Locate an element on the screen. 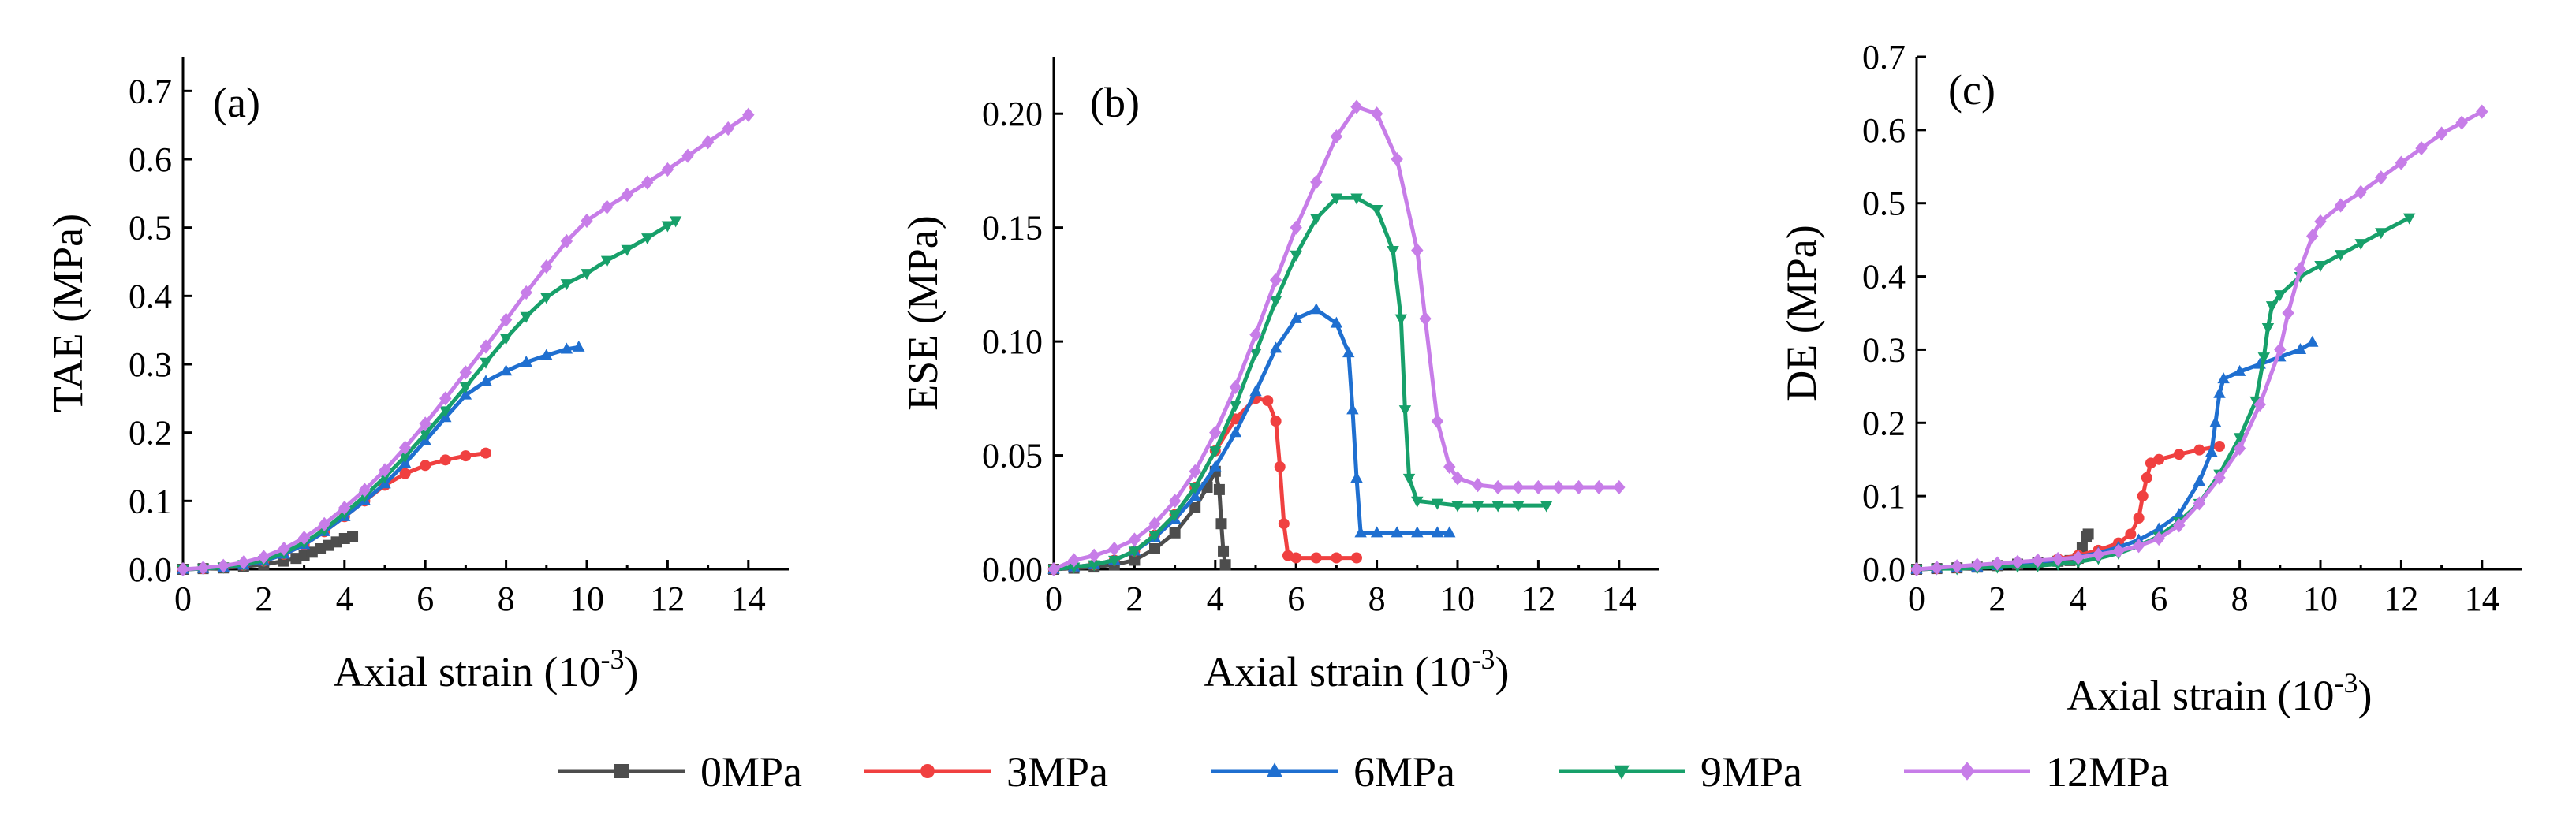 The image size is (2576, 820). legend-label: 12MPa is located at coordinates (2107, 772).